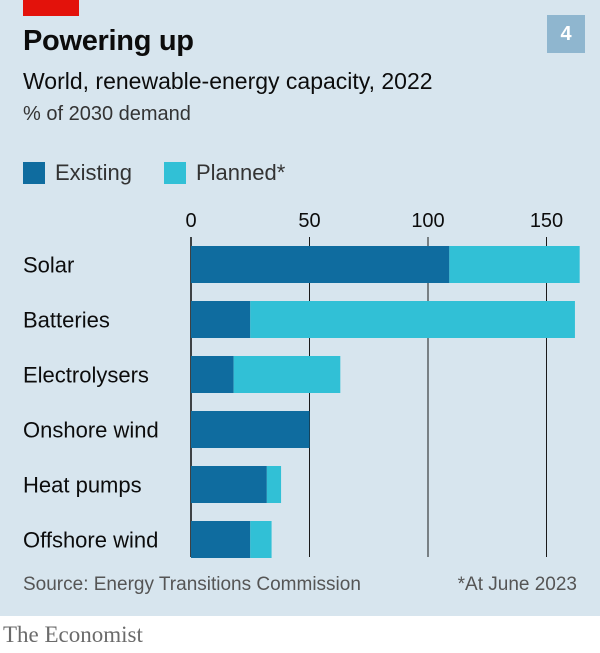 This screenshot has width=600, height=653. Describe the element at coordinates (221, 319) in the screenshot. I see `bar-batteries-existing` at that location.